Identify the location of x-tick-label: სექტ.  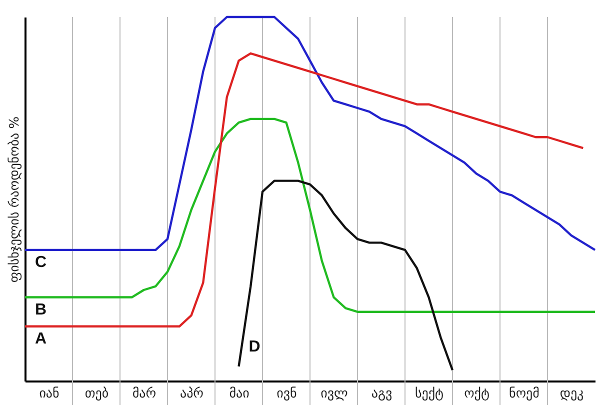
(429, 394).